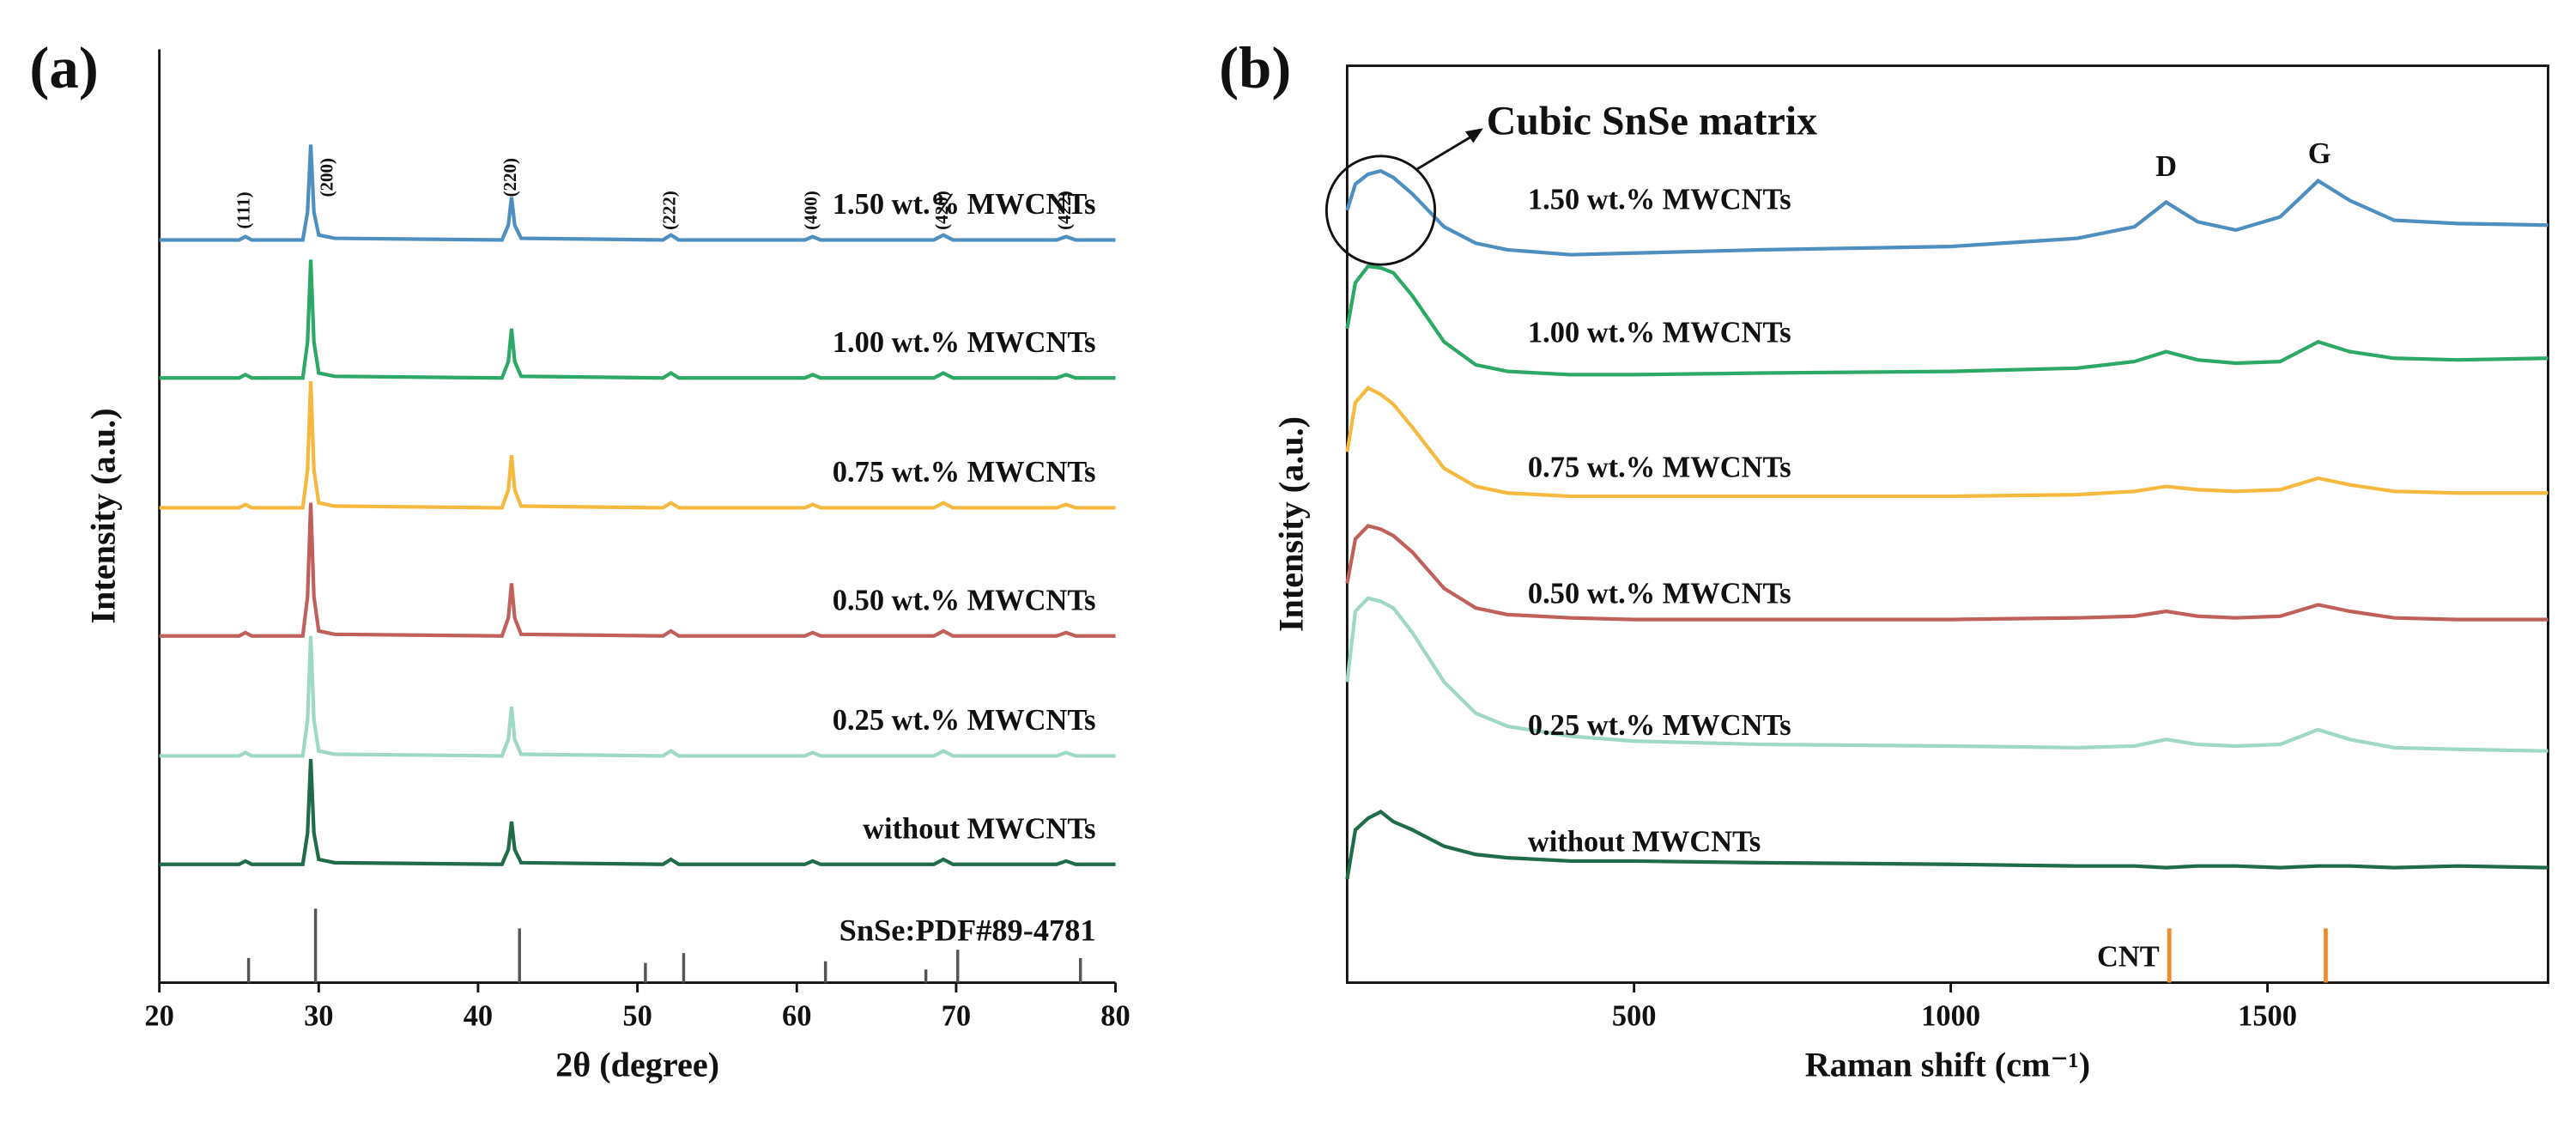  Describe the element at coordinates (2128, 957) in the screenshot. I see `reference-label: CNT` at that location.